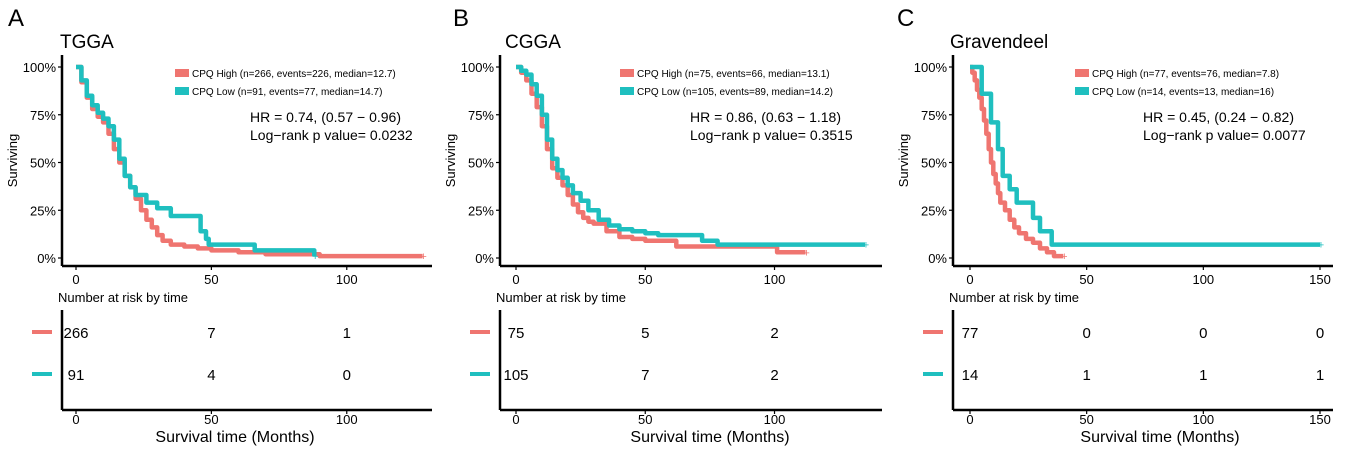 This screenshot has width=1346, height=449. What do you see at coordinates (970, 333) in the screenshot?
I see `risk-count-high: 77` at bounding box center [970, 333].